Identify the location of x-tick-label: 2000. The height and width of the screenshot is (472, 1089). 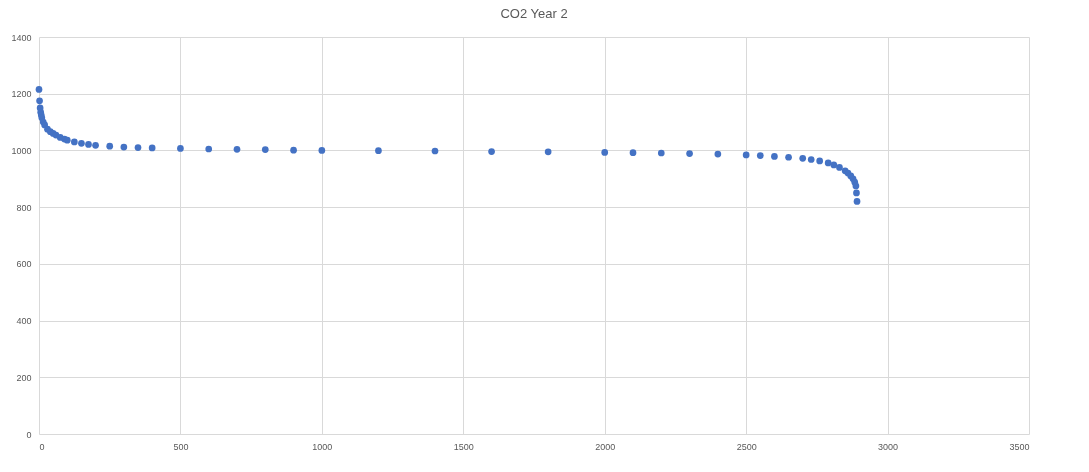
(605, 446).